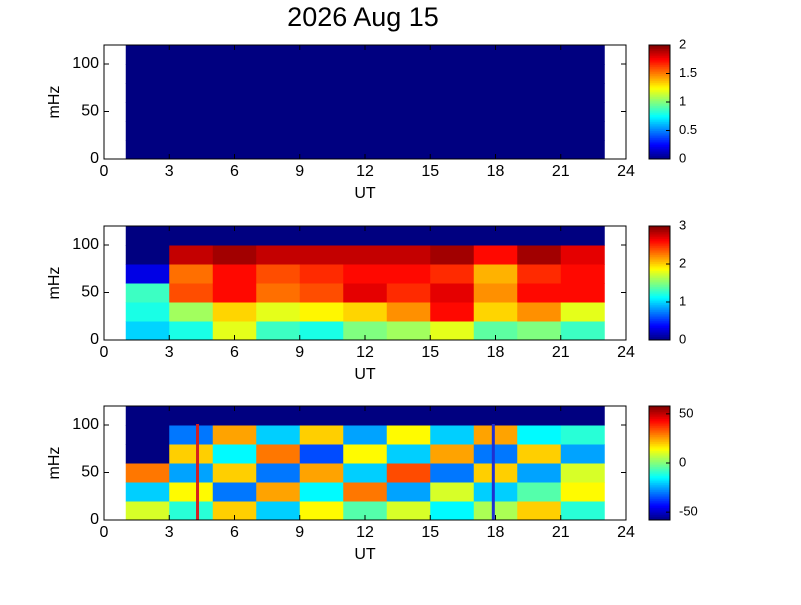  Describe the element at coordinates (682, 100) in the screenshot. I see `colorbar-tick-label: 1` at that location.